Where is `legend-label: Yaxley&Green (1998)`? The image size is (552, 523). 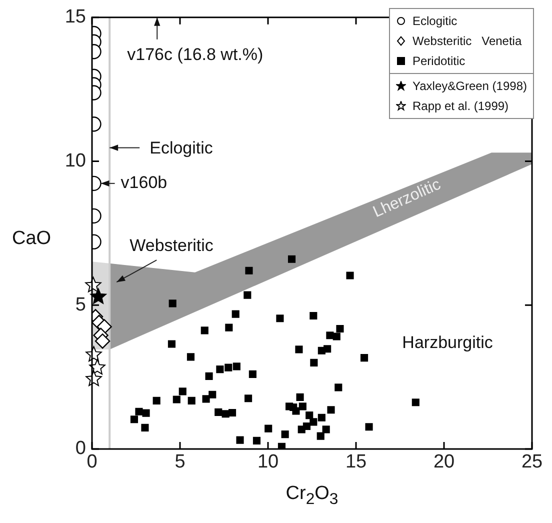
legend-label: Yaxley&Green (1998) is located at coordinates (469, 86).